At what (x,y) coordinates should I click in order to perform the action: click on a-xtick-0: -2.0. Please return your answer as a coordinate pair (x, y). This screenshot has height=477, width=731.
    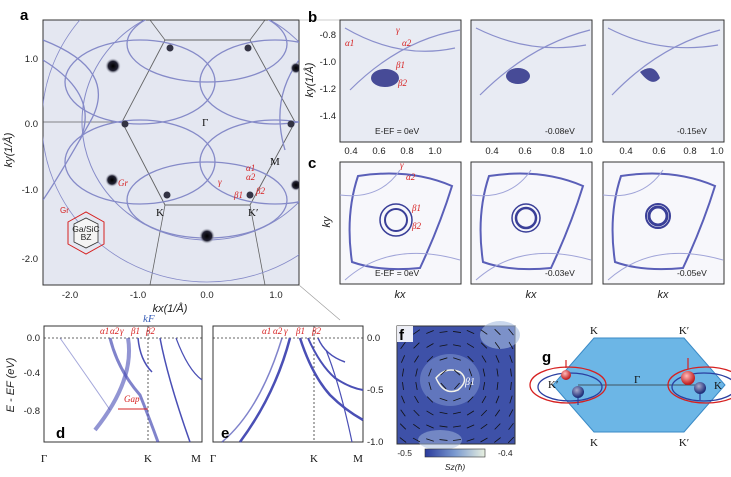
    Looking at the image, I should click on (70, 295).